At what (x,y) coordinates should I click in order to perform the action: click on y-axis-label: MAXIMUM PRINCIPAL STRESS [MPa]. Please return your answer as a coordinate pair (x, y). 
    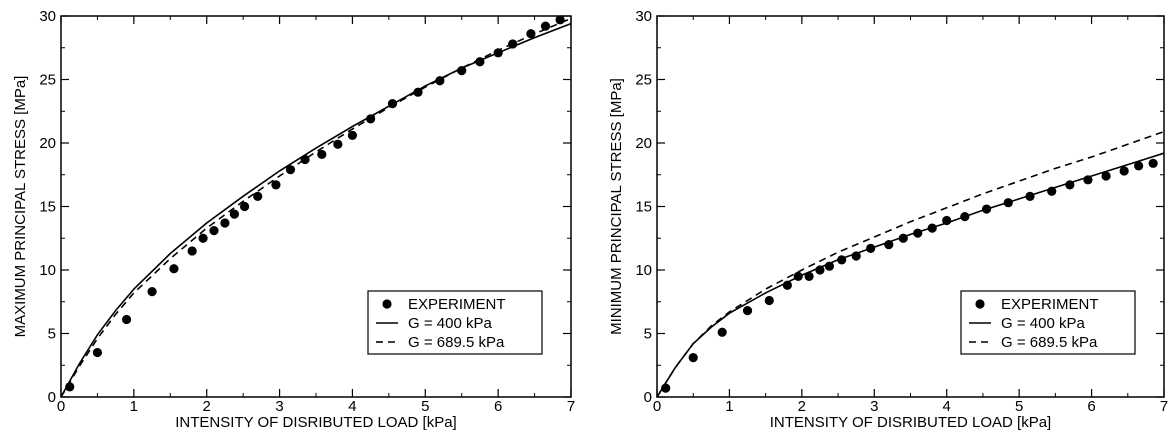
    Looking at the image, I should click on (20, 207).